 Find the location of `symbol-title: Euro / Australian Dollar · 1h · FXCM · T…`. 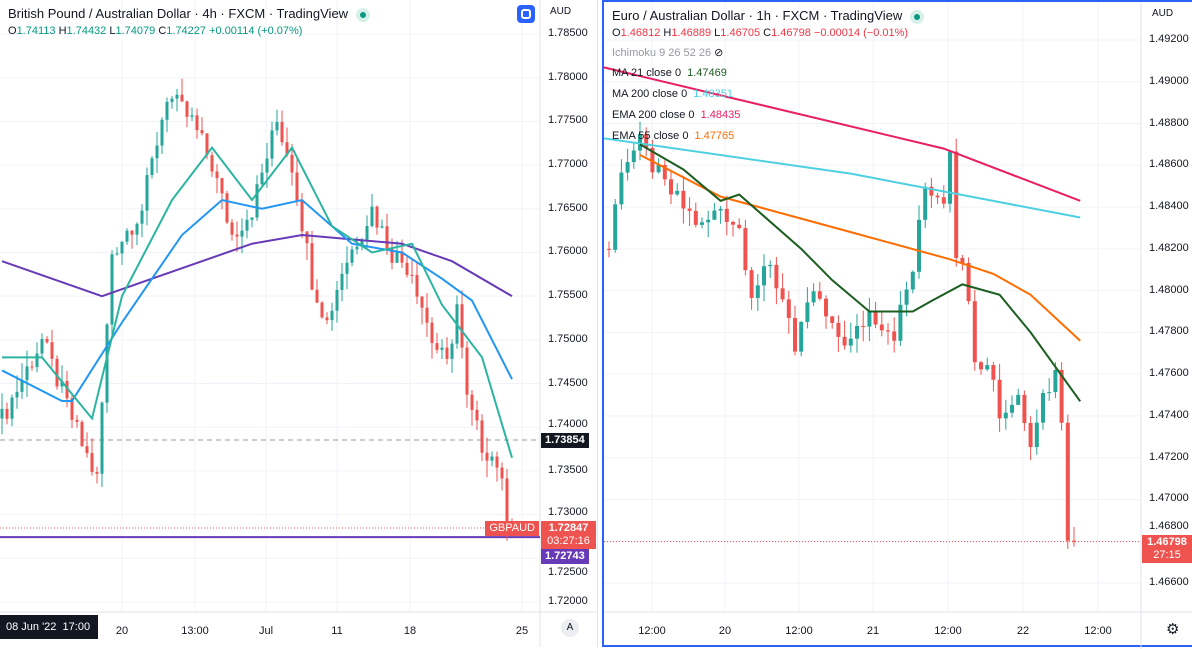

symbol-title: Euro / Australian Dollar · 1h · FXCM · T… is located at coordinates (757, 15).